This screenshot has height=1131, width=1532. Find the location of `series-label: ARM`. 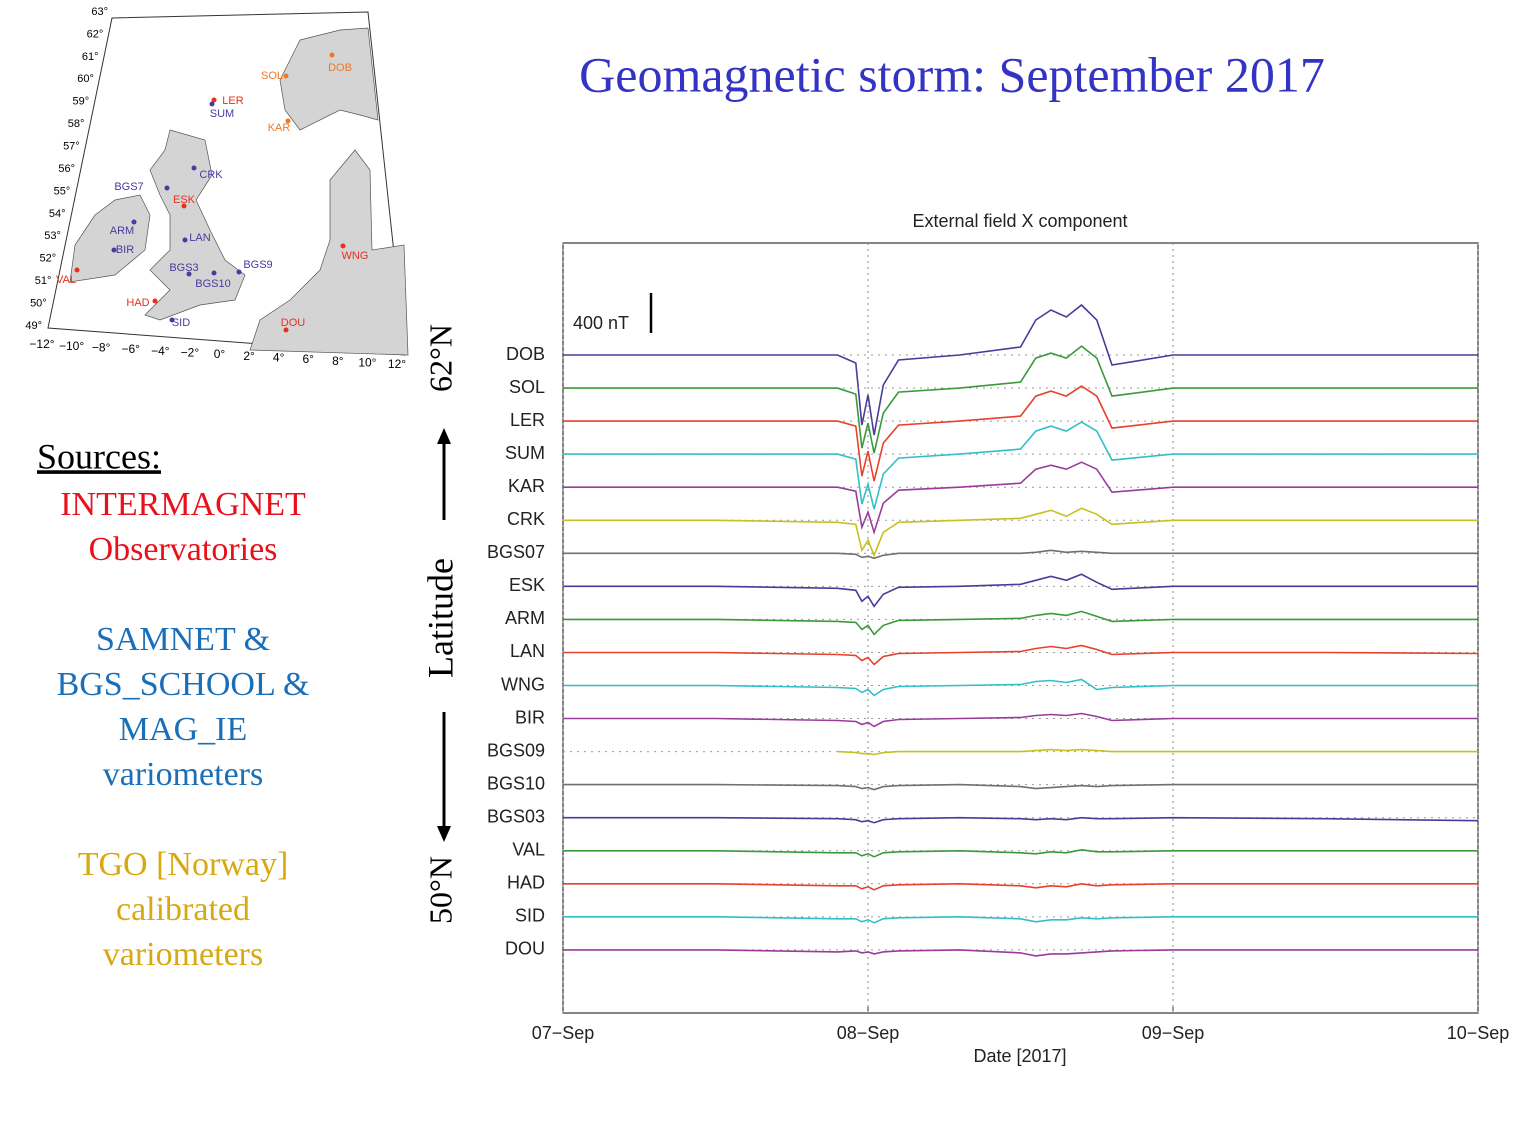

series-label: ARM is located at coordinates (525, 618).